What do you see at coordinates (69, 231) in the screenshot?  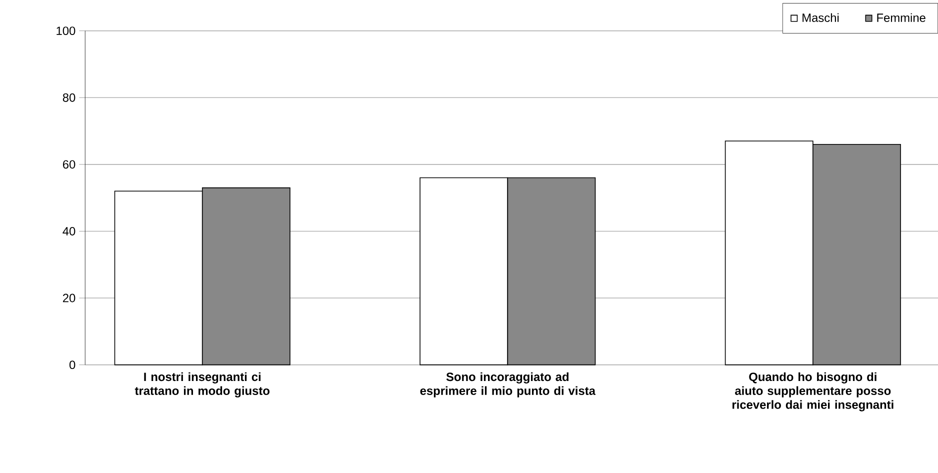 I see `y-tick-label: 40` at bounding box center [69, 231].